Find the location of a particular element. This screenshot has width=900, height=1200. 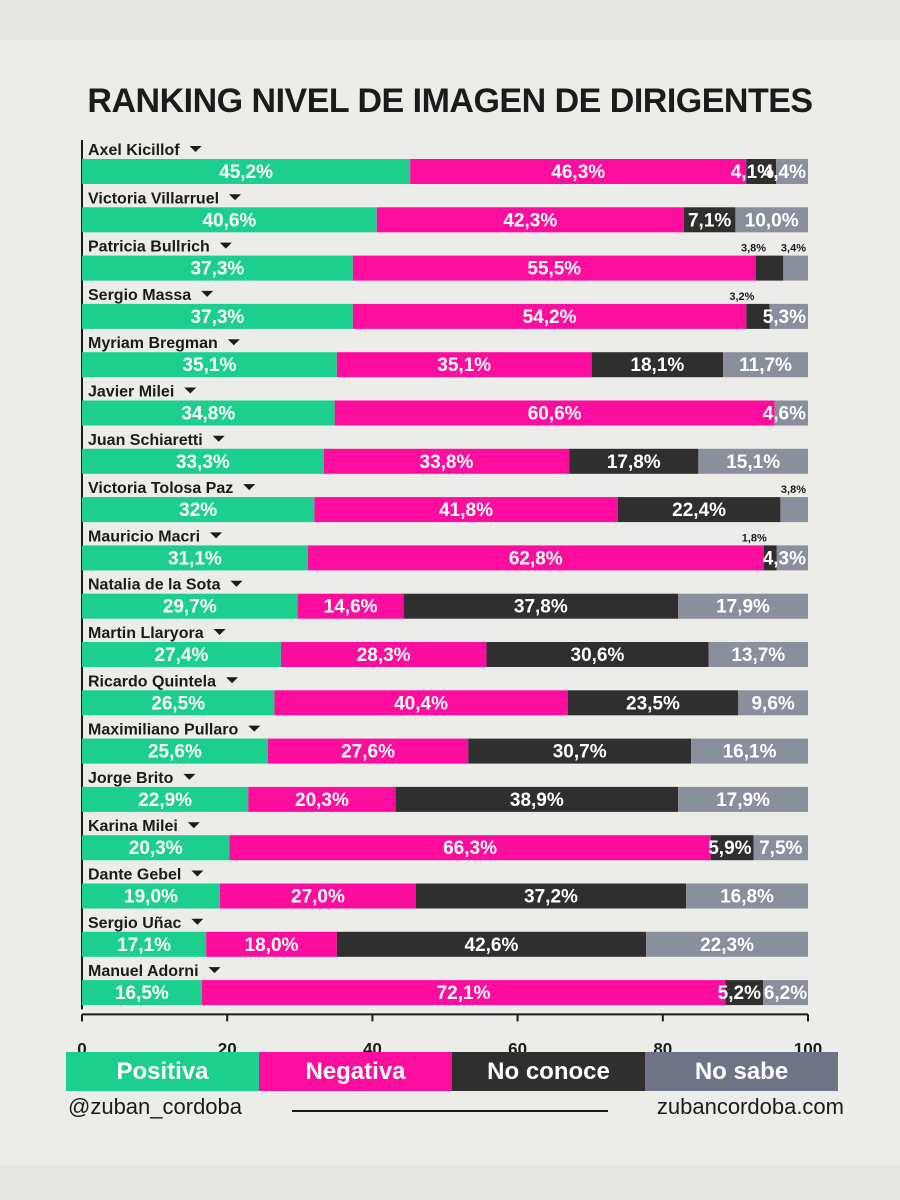

data-label: 5,3% is located at coordinates (784, 317).